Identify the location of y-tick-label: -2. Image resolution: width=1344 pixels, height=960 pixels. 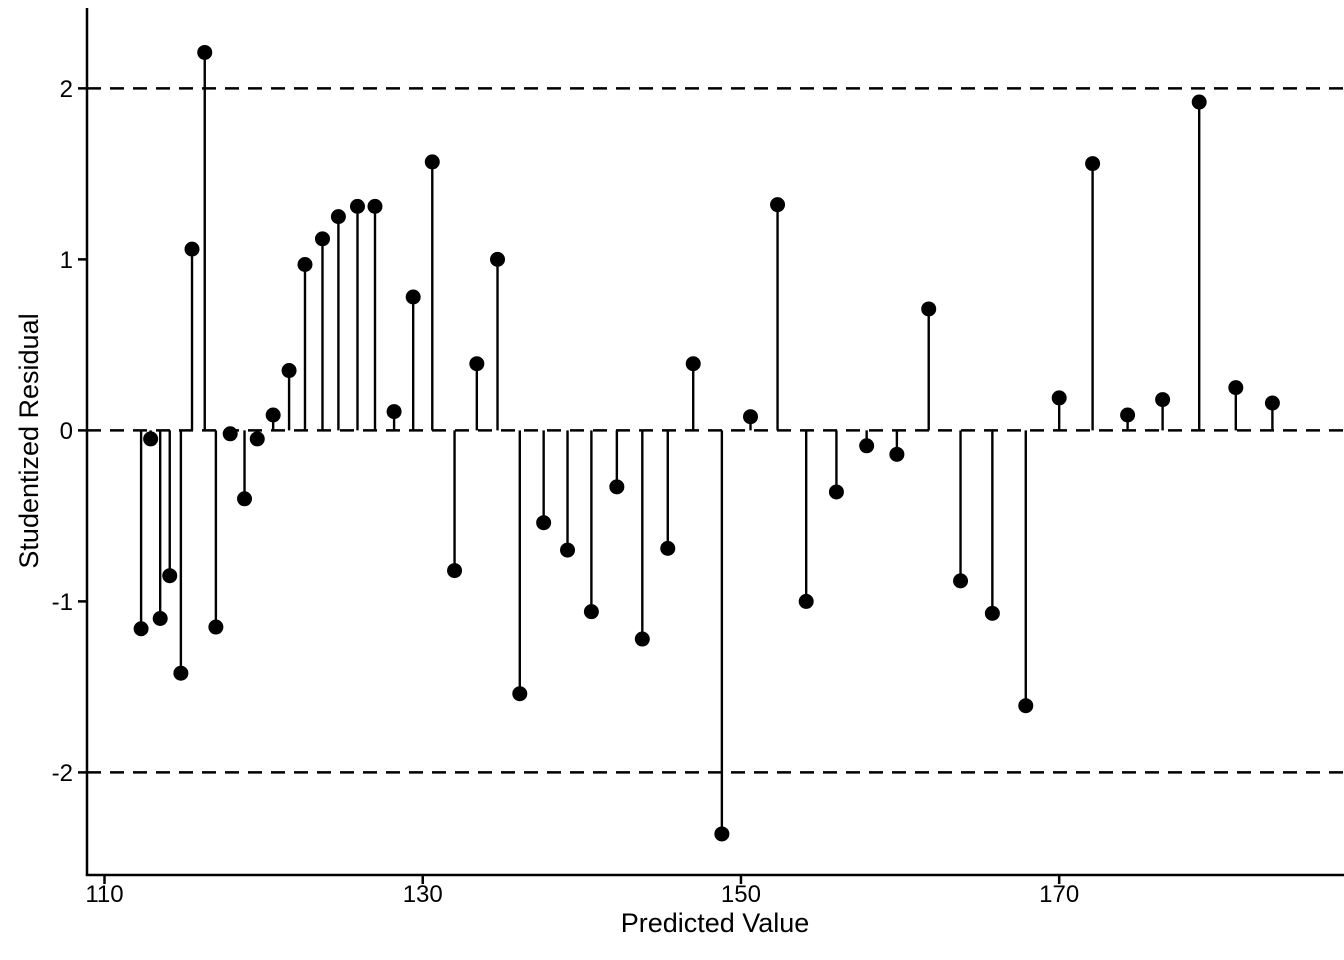
(62, 773).